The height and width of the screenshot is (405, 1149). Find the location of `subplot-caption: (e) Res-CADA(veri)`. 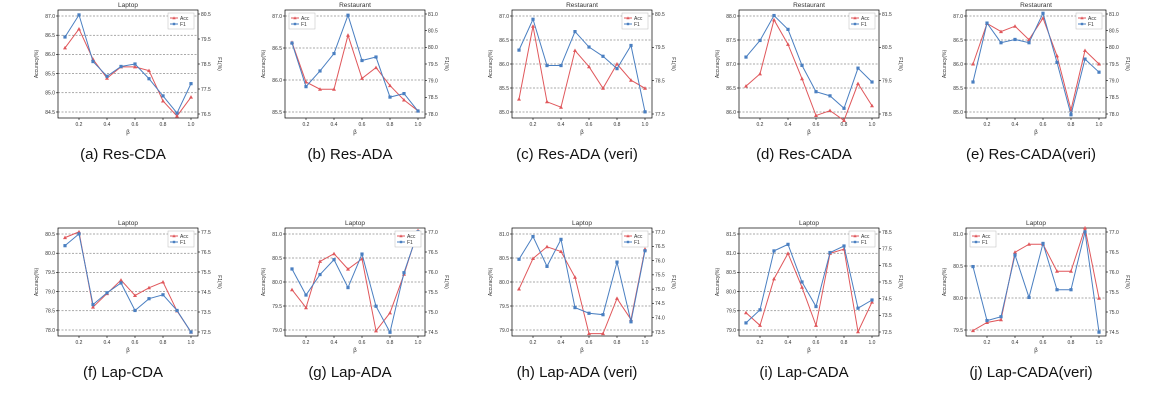

subplot-caption: (e) Res-CADA(veri) is located at coordinates (1030, 154).